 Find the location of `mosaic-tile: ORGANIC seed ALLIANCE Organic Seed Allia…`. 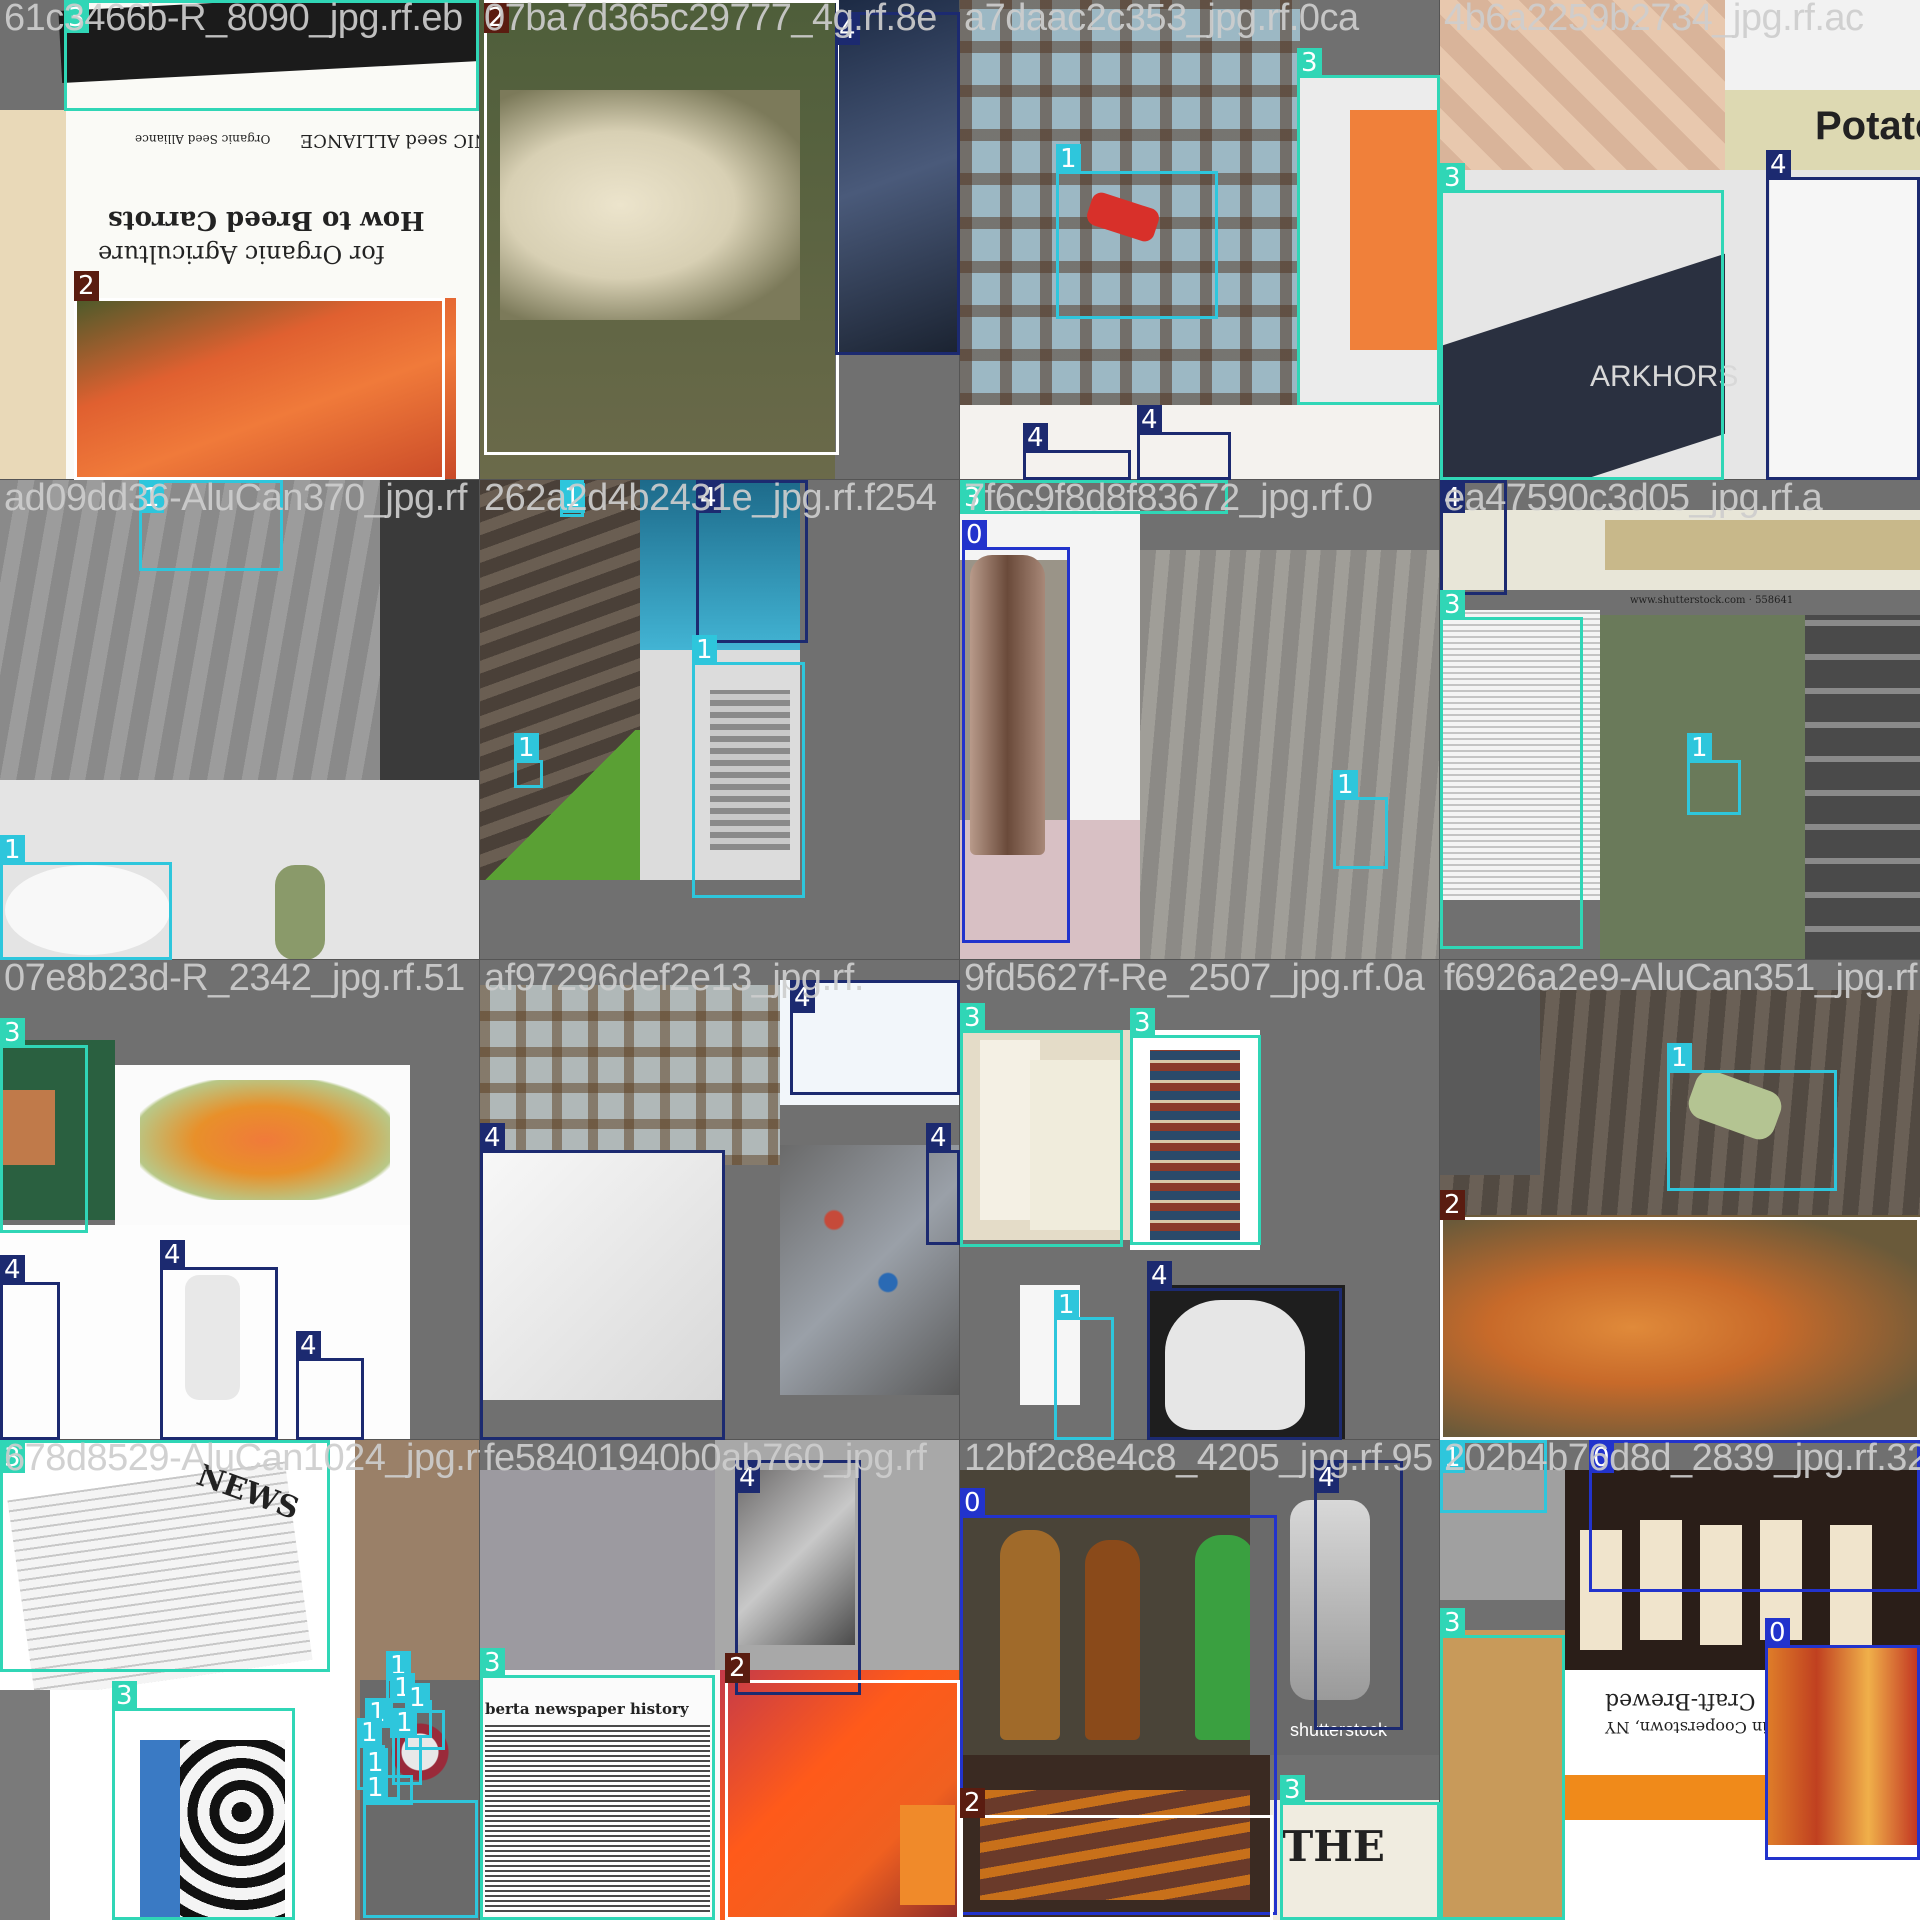

mosaic-tile: ORGANIC seed ALLIANCE Organic Seed Allia… is located at coordinates (240, 240).